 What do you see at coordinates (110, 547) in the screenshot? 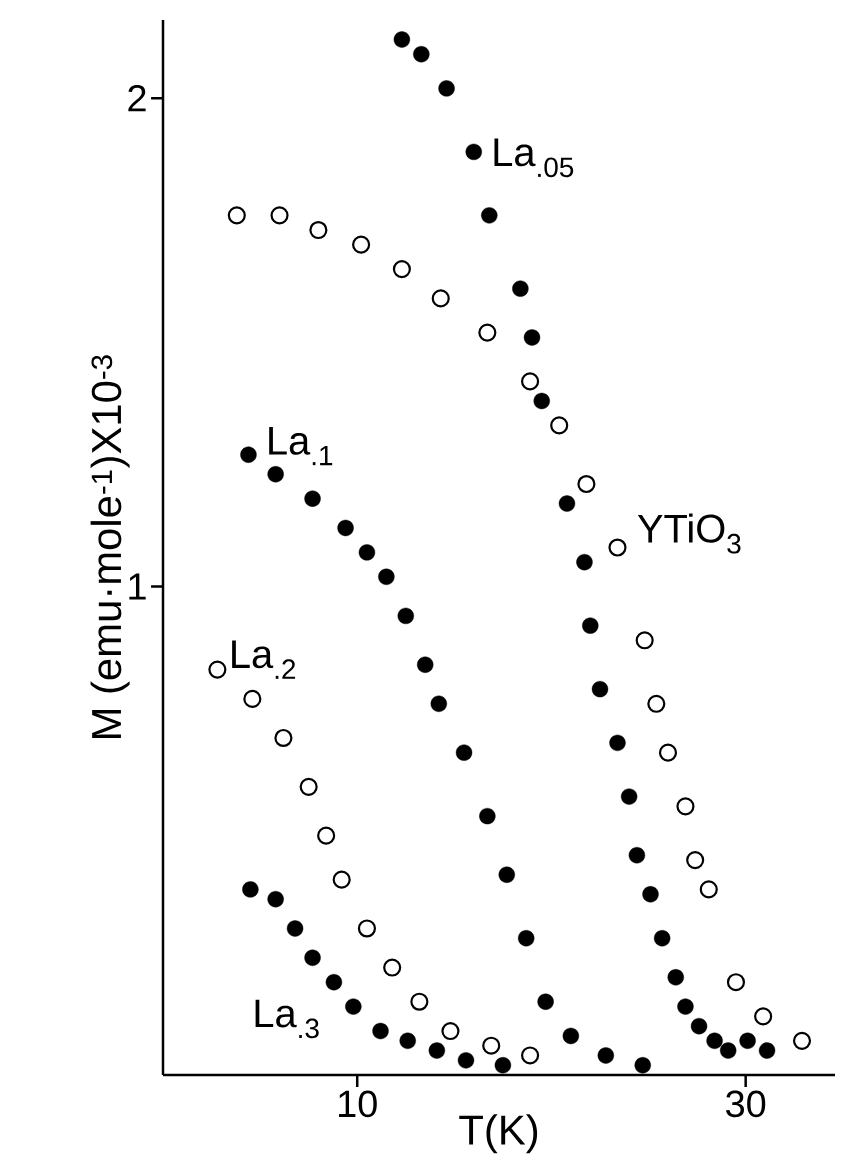
I see `y-axis-title: M (emu·mole$^{-1}$)X10$^{-3}$` at bounding box center [110, 547].